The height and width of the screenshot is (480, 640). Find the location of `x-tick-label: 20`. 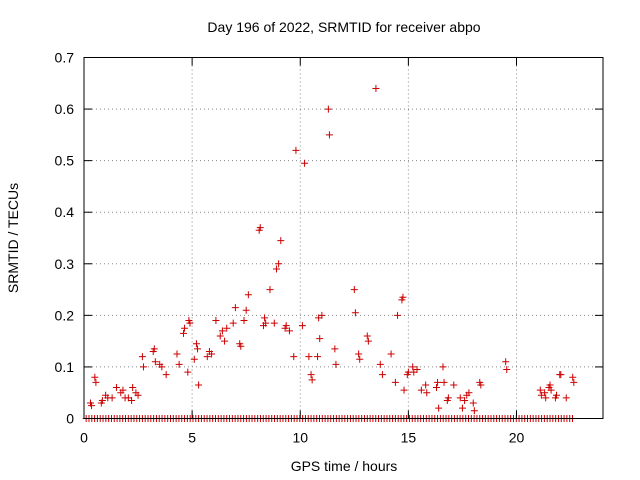

x-tick-label: 20 is located at coordinates (517, 438).